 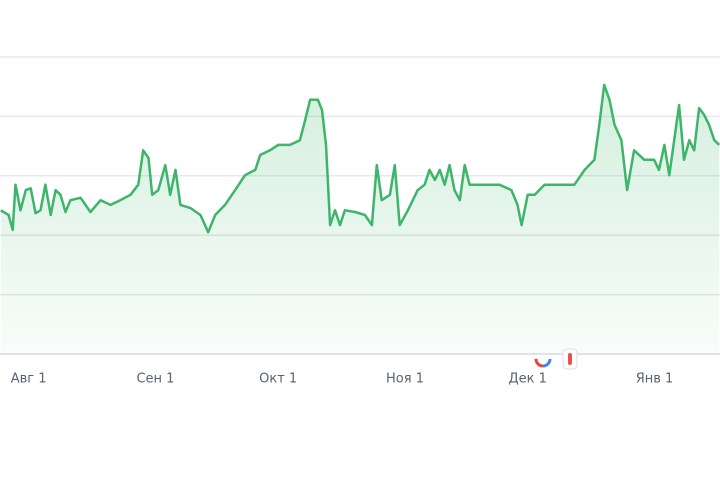 What do you see at coordinates (278, 379) in the screenshot?
I see `x-tick-label: Окт 1` at bounding box center [278, 379].